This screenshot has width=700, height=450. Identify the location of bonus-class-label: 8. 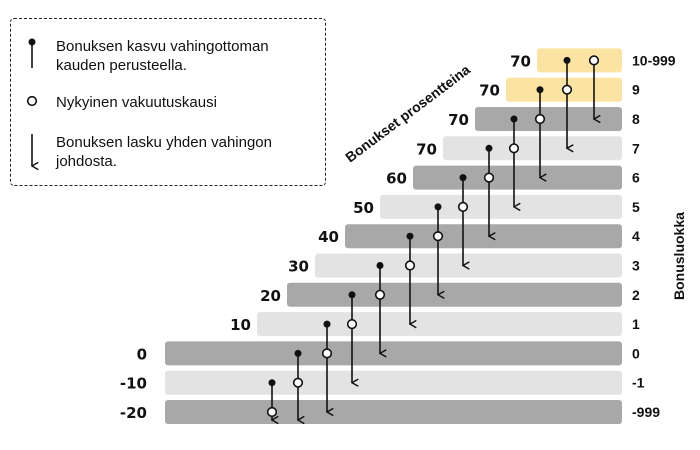
(636, 119).